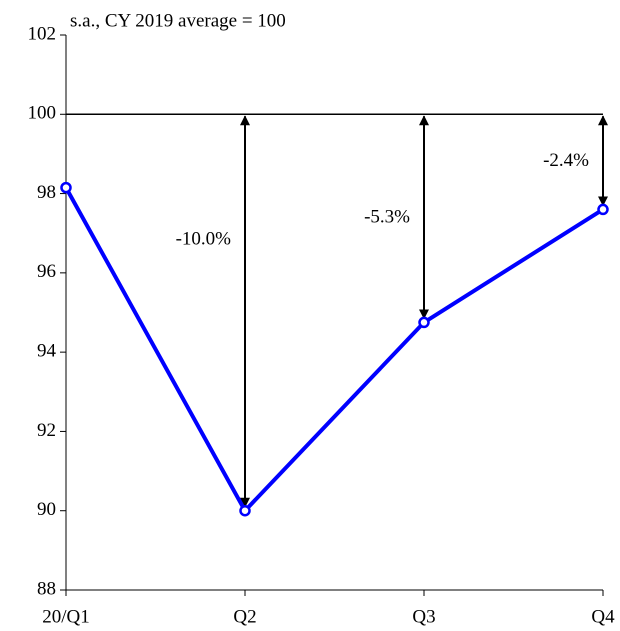 The width and height of the screenshot is (620, 631). Describe the element at coordinates (47, 351) in the screenshot. I see `y-tick-label: 94` at that location.